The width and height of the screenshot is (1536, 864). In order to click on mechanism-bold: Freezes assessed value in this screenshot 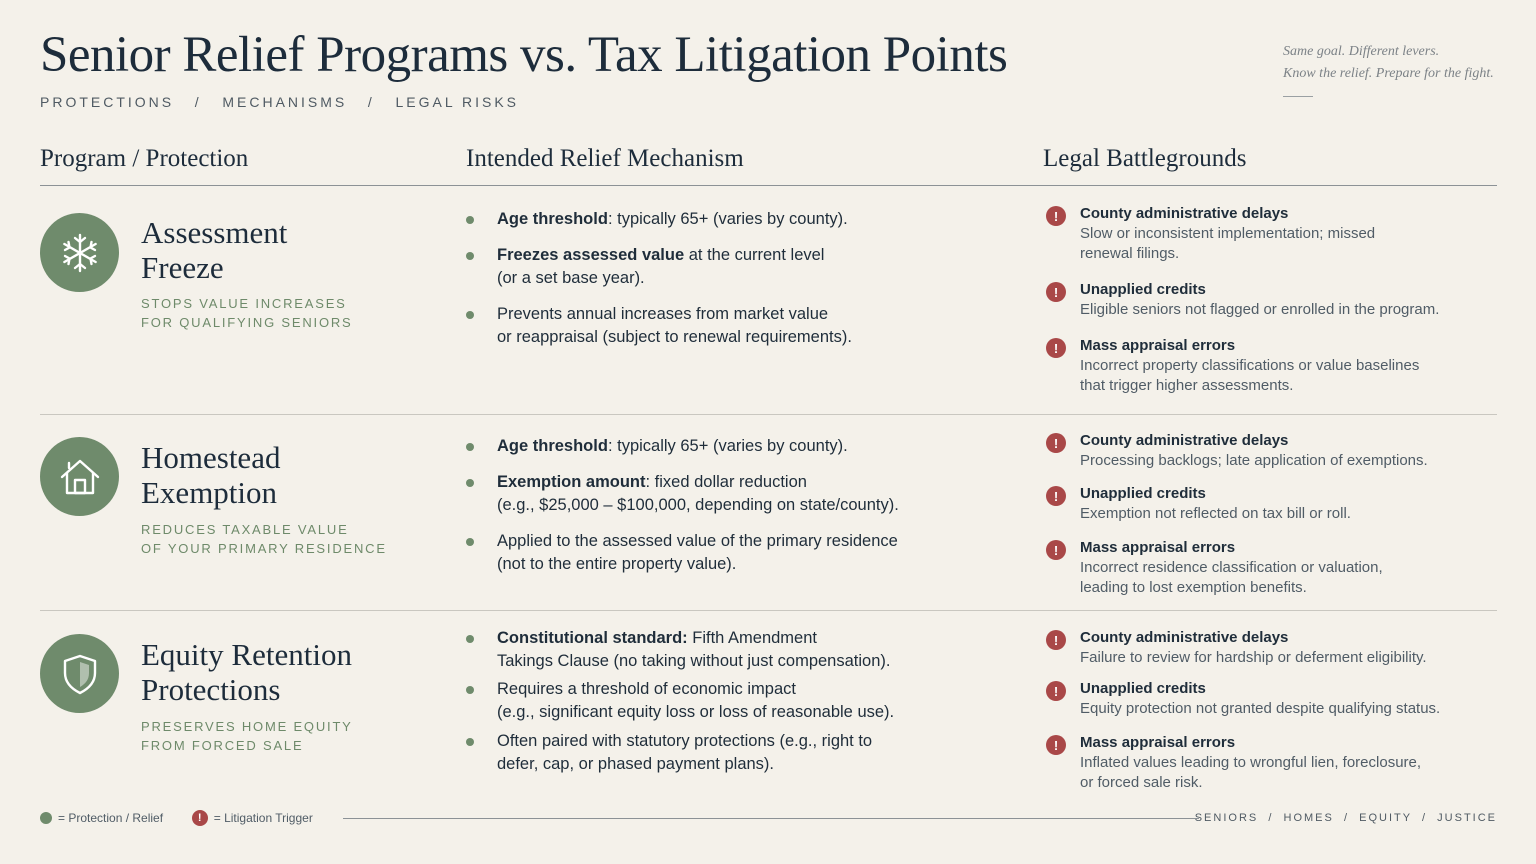, I will do `click(591, 255)`.